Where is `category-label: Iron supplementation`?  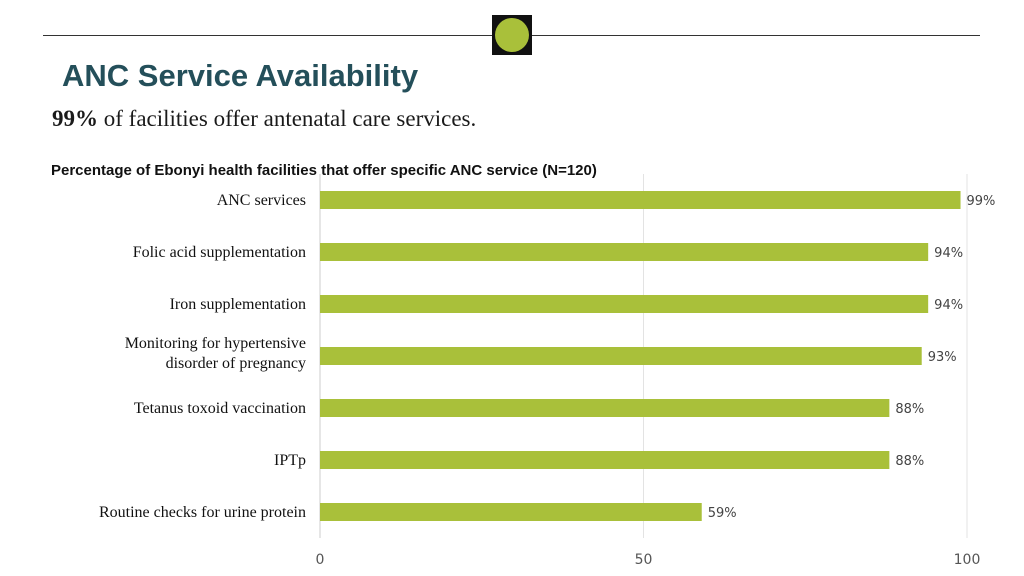
category-label: Iron supplementation is located at coordinates (238, 304).